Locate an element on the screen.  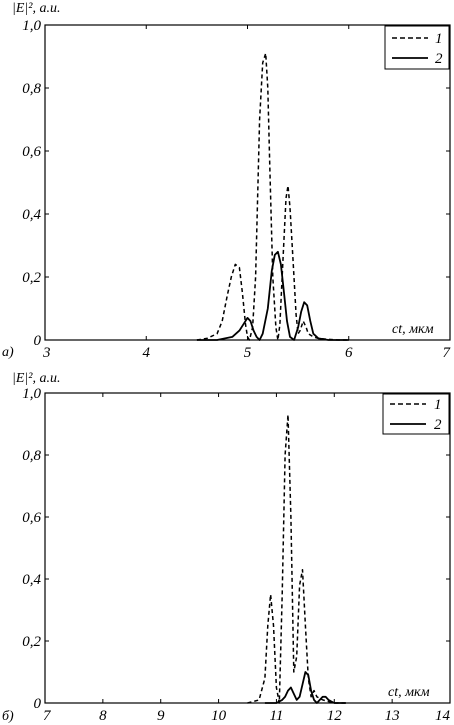
series-group-b is located at coordinates (296, 558).